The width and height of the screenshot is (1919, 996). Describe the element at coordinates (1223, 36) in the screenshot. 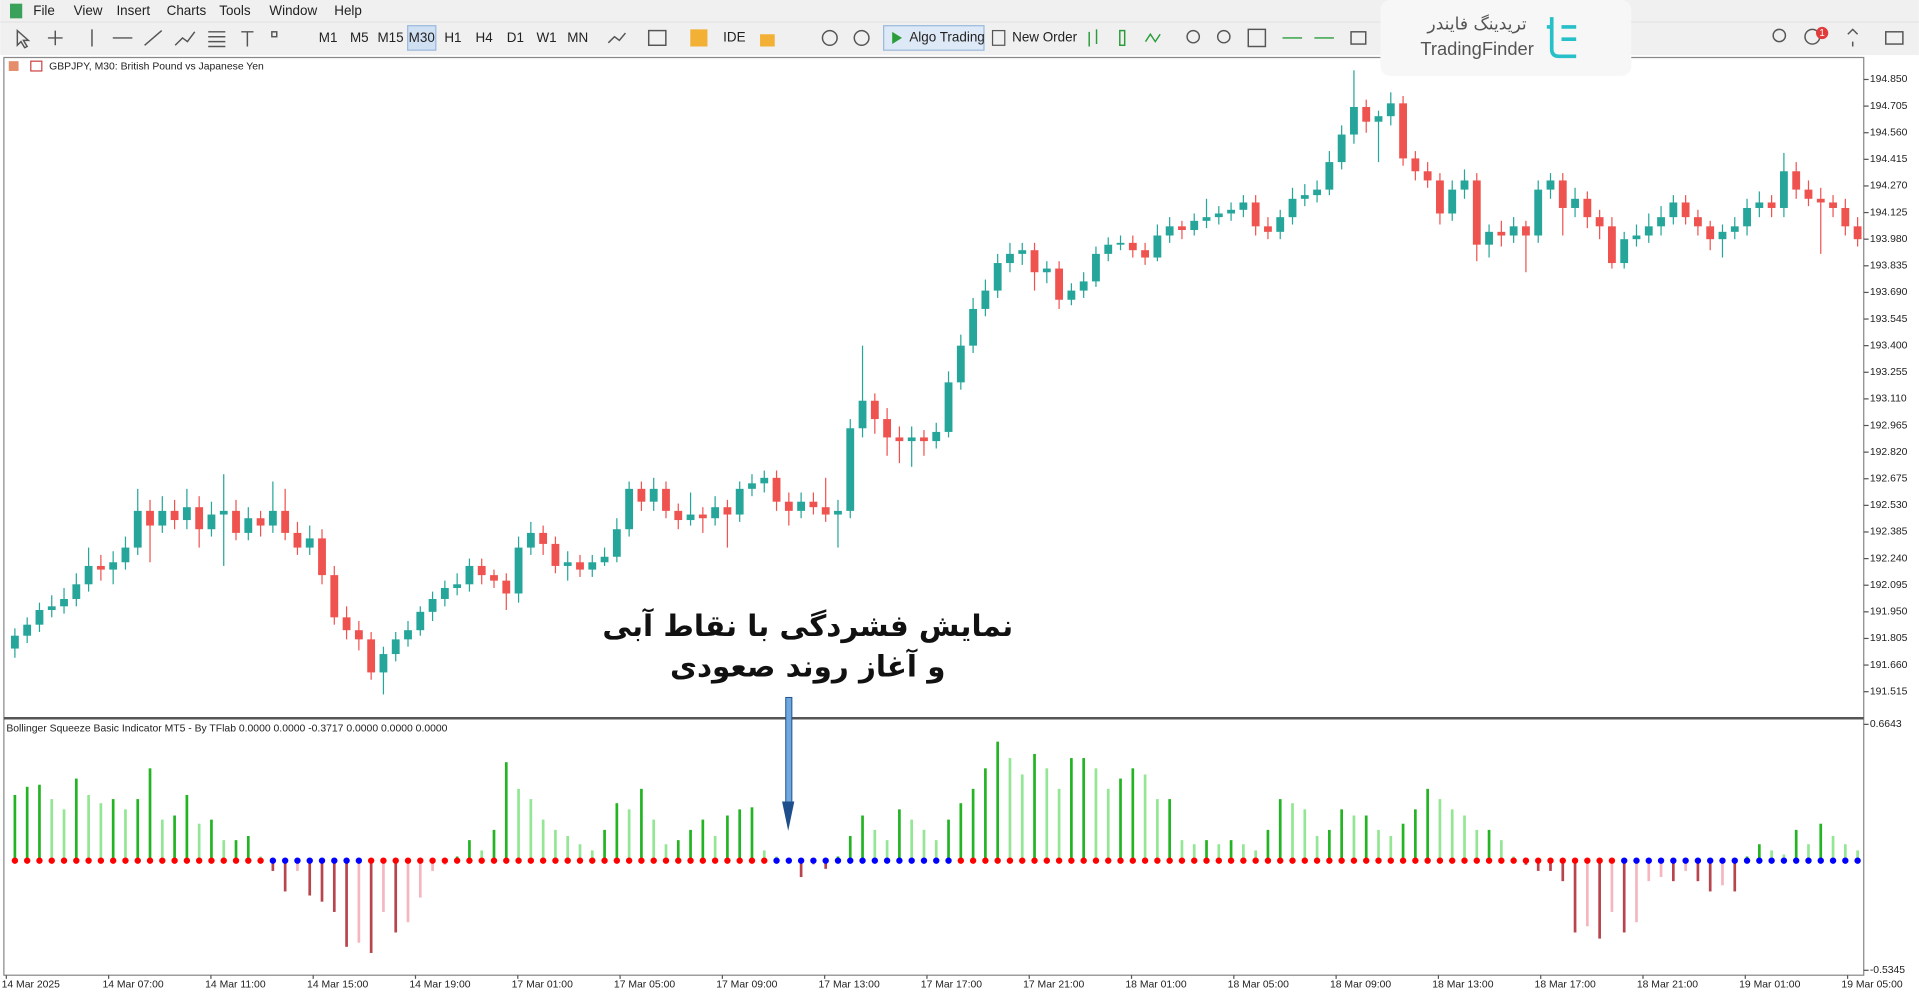

I see `zoom-out-icon` at that location.